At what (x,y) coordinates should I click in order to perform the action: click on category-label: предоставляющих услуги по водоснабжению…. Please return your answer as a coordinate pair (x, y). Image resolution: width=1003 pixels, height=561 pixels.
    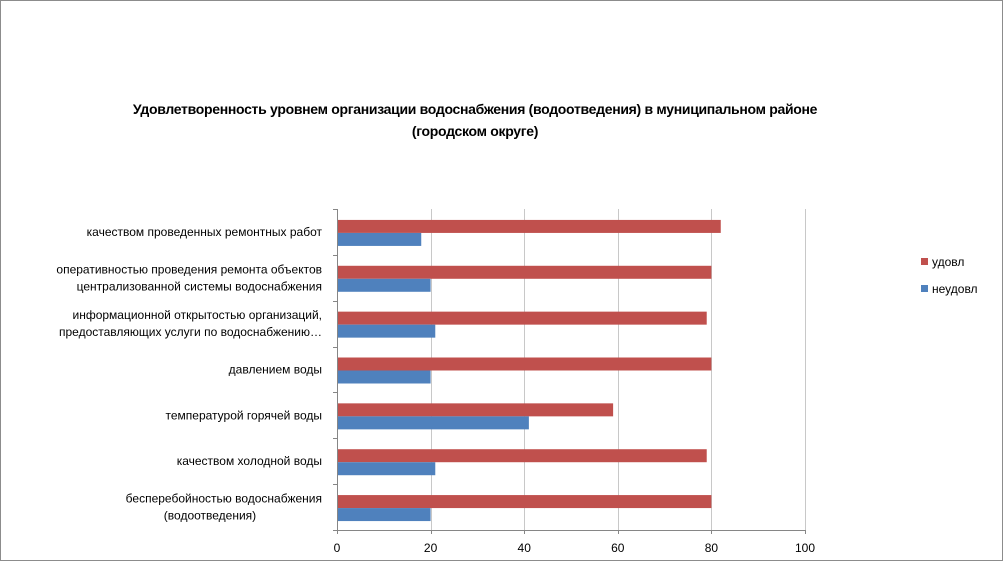
    Looking at the image, I should click on (190, 332).